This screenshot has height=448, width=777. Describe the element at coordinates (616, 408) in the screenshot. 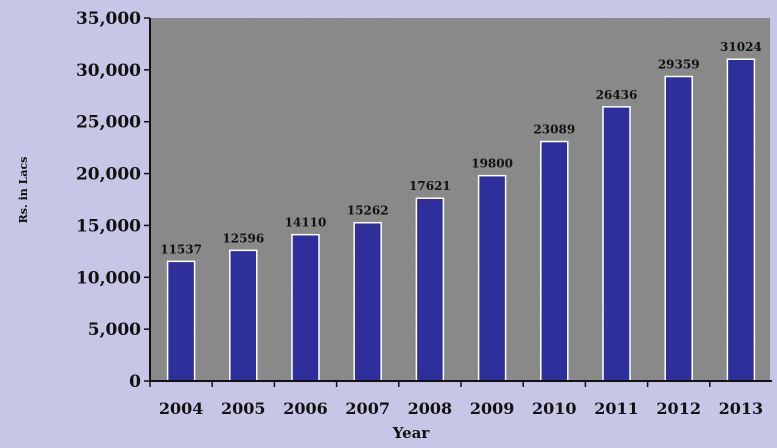

I see `x-tick-label-2011: 2011` at that location.